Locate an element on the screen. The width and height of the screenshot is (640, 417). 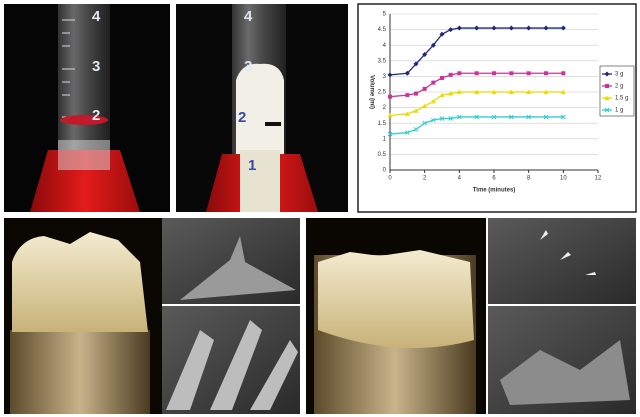
x-tick-label: 12 is located at coordinates (598, 179).